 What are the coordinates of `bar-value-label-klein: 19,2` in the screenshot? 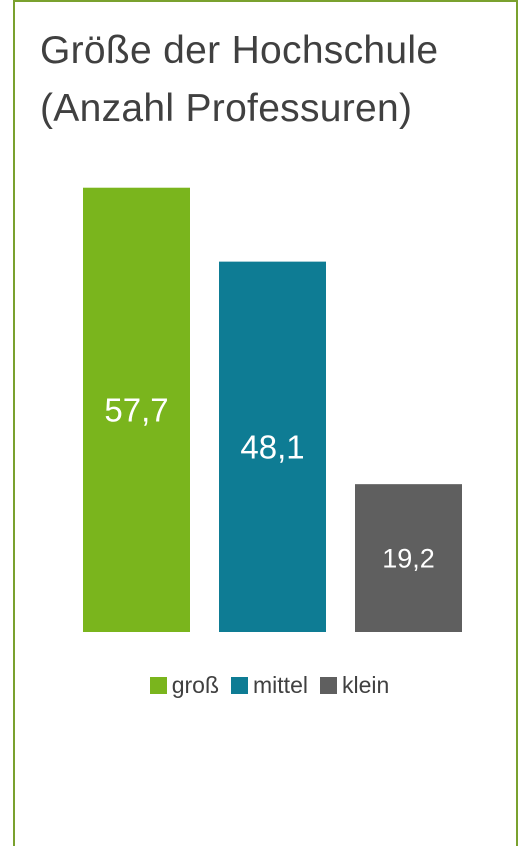 It's located at (408, 559).